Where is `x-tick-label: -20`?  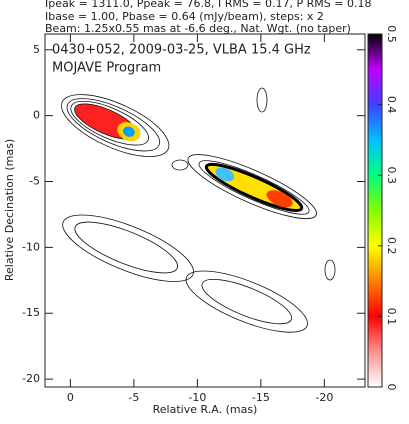
x-tick-label: -20 is located at coordinates (324, 397).